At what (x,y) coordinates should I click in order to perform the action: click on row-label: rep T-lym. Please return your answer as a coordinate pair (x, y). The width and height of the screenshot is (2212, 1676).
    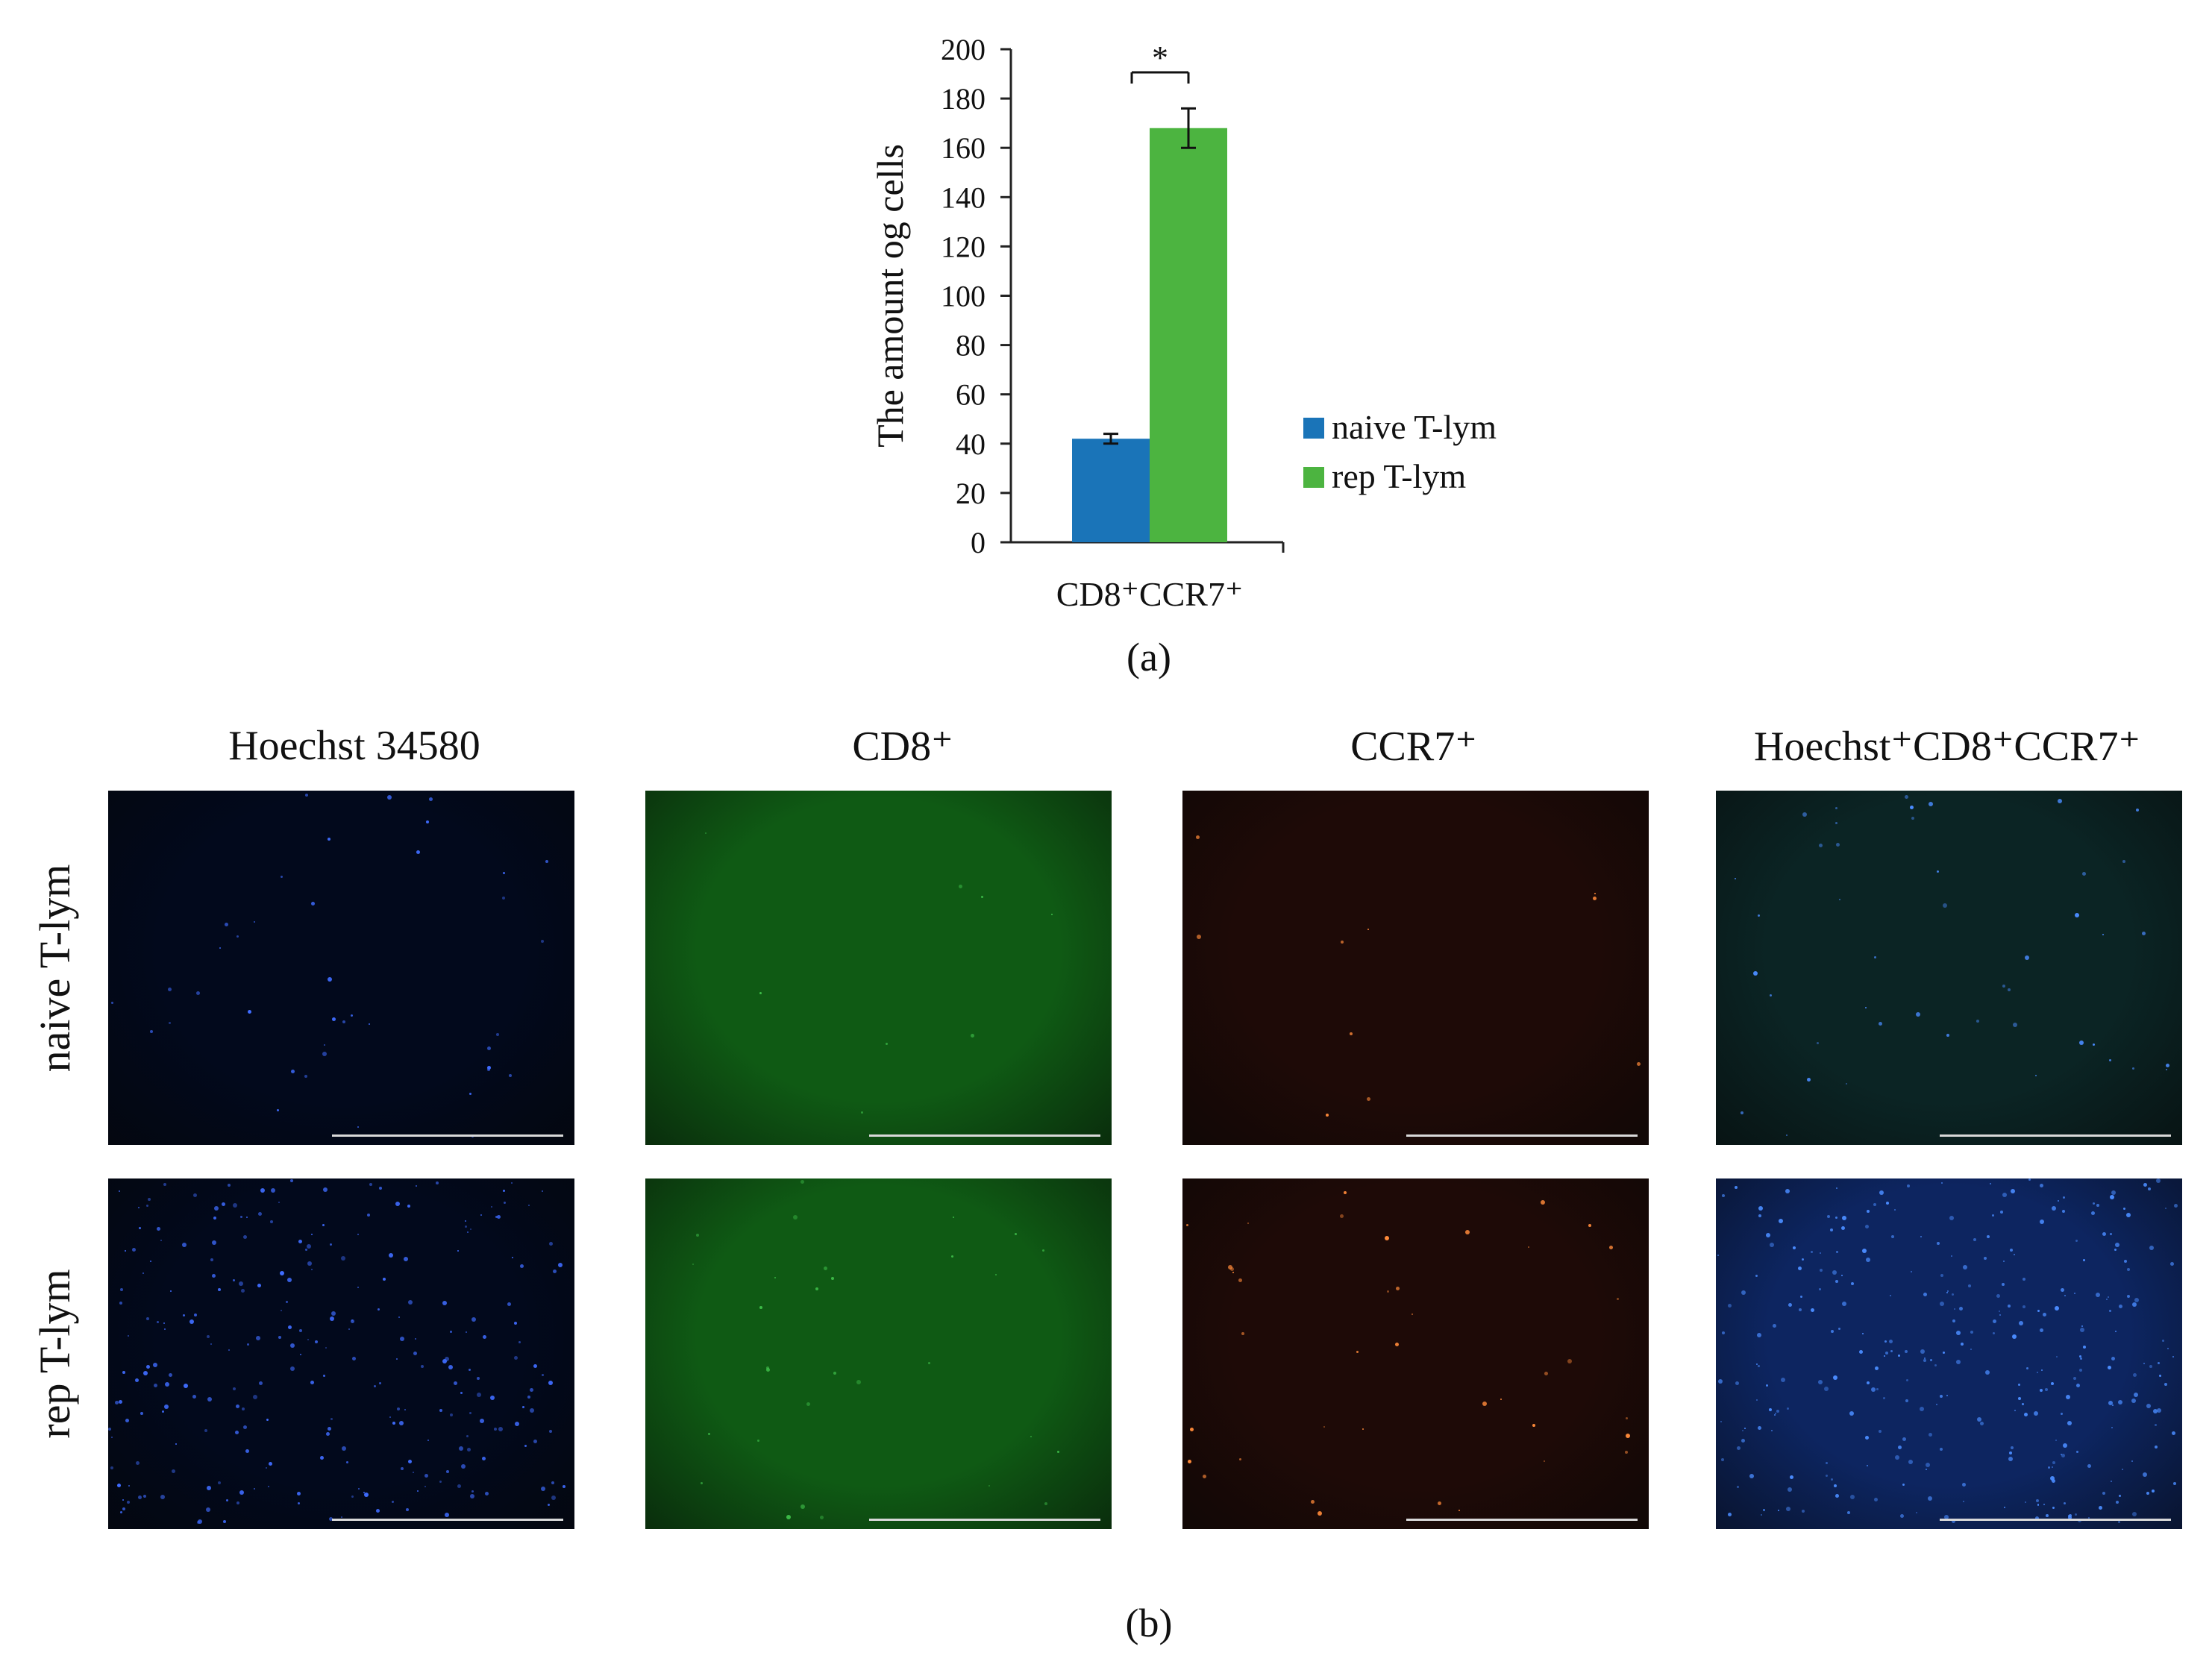
    Looking at the image, I should click on (55, 1354).